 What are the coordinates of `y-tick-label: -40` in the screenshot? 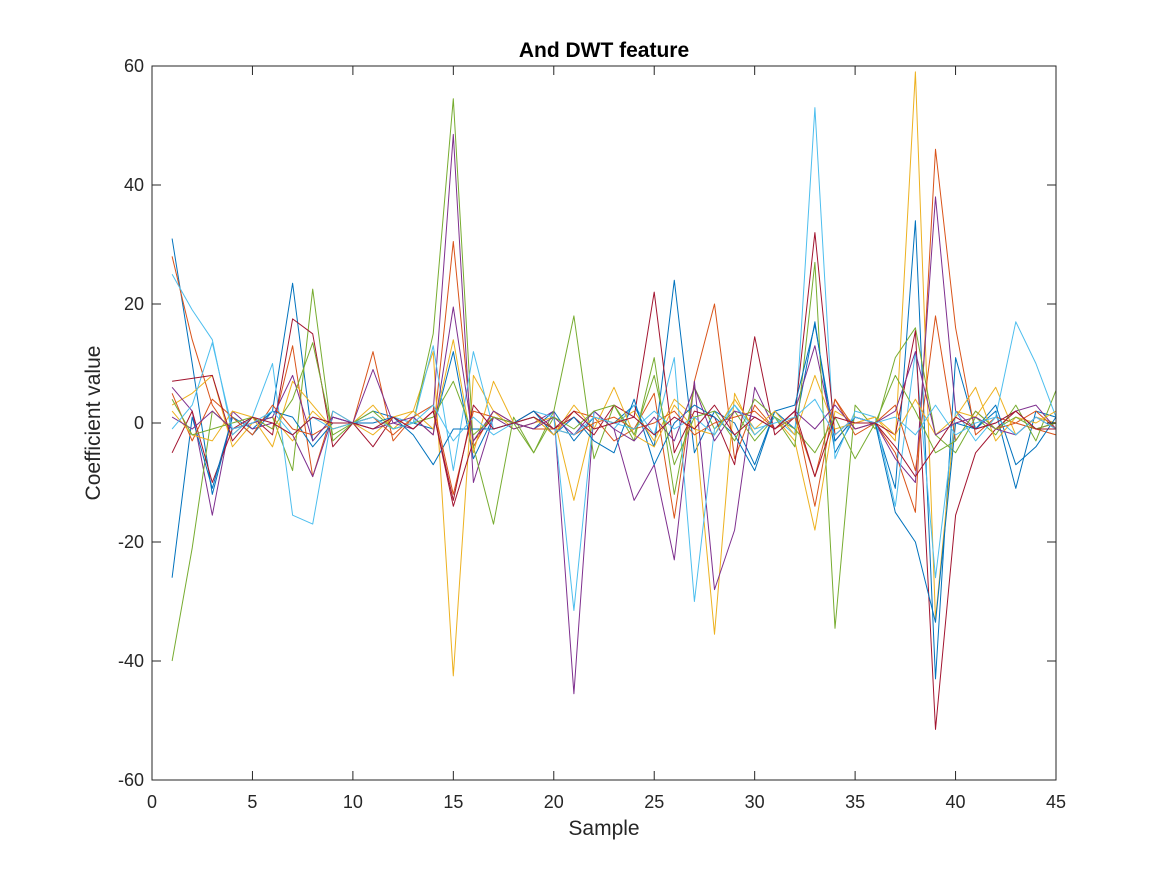 It's located at (131, 661).